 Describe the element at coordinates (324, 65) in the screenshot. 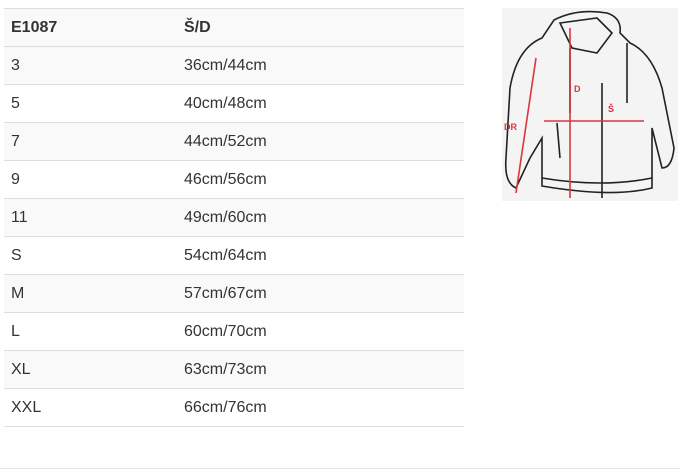

I see `cell-measurements: 36cm/44cm` at that location.